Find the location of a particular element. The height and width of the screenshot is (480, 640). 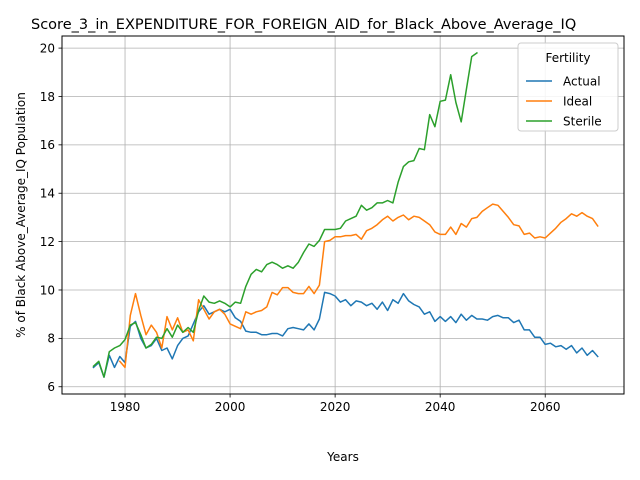

series-line-actual is located at coordinates (345, 334).